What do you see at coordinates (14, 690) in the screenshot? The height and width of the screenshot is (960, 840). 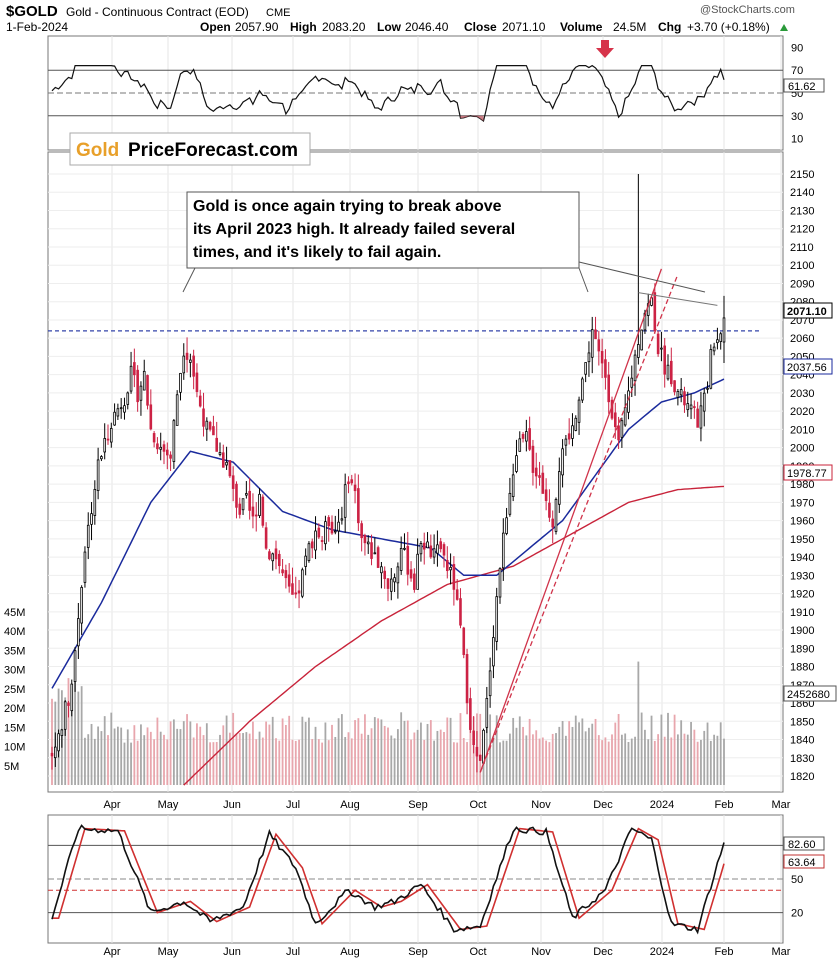 I see `volume-tick-label: 25M` at bounding box center [14, 690].